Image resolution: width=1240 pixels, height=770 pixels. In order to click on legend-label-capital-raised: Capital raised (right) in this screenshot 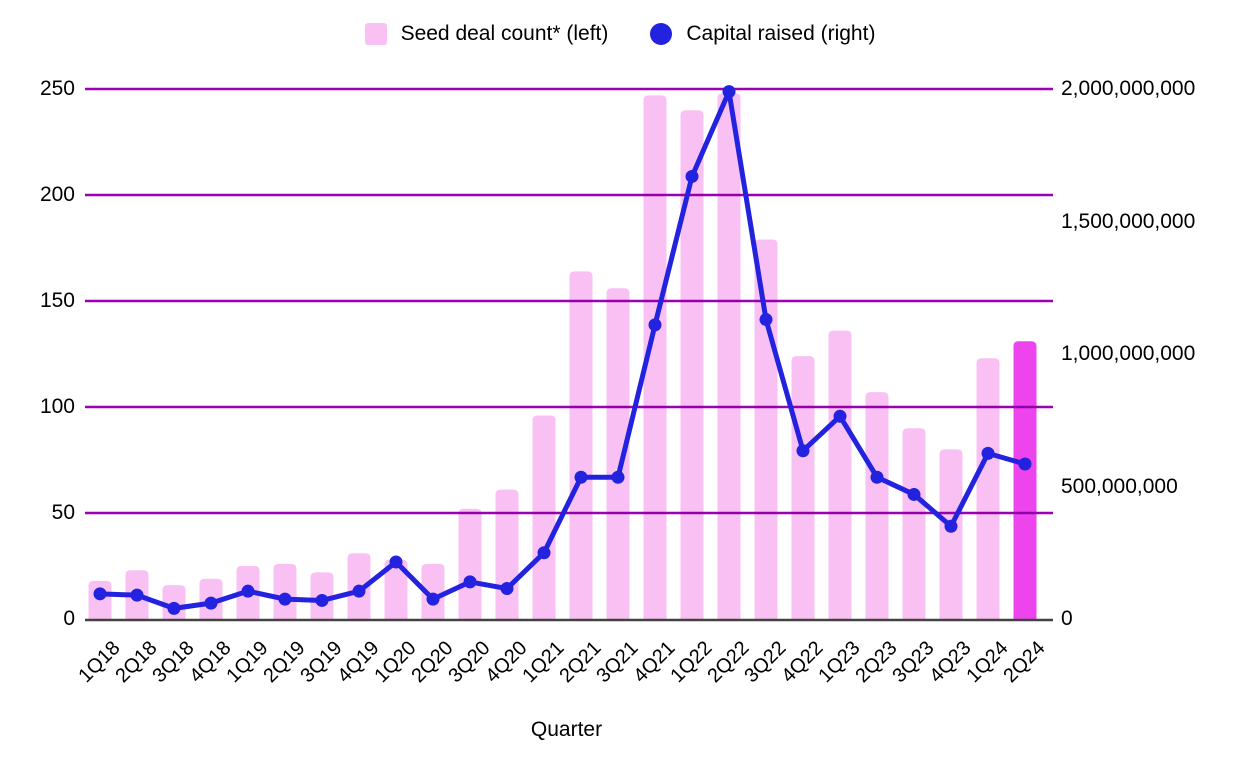, I will do `click(781, 33)`.